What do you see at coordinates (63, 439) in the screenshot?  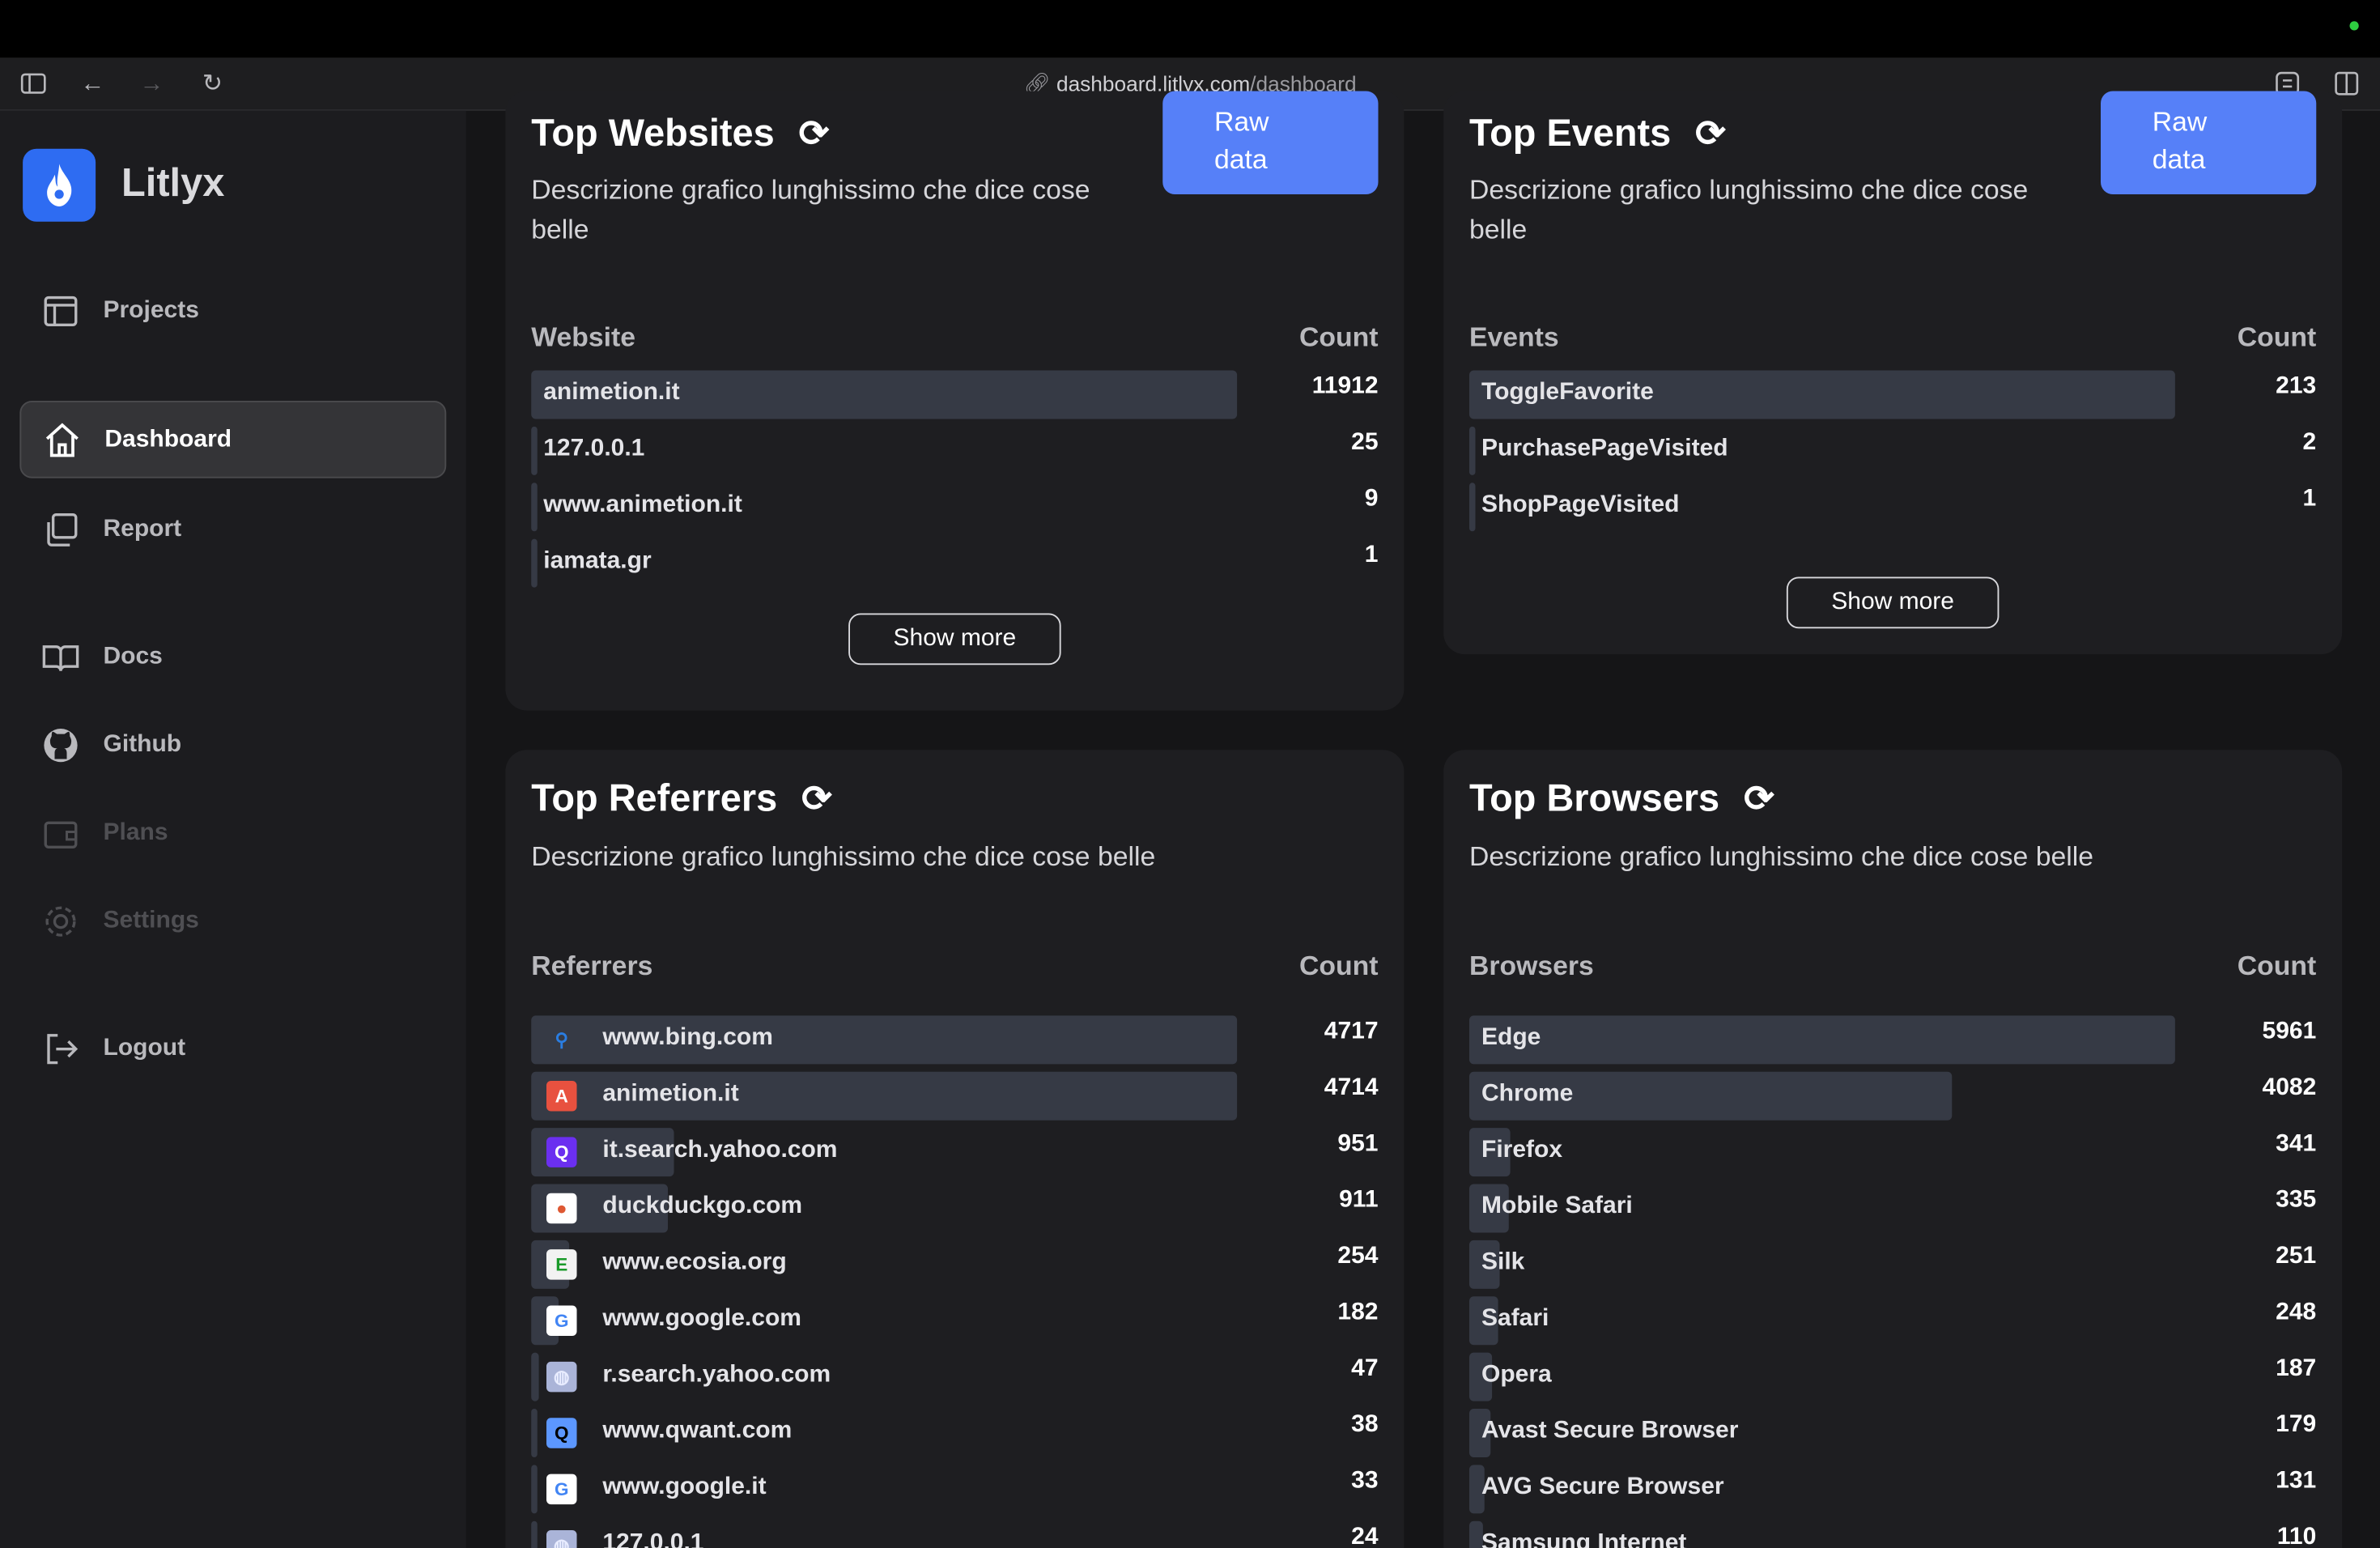 I see `home-icon` at bounding box center [63, 439].